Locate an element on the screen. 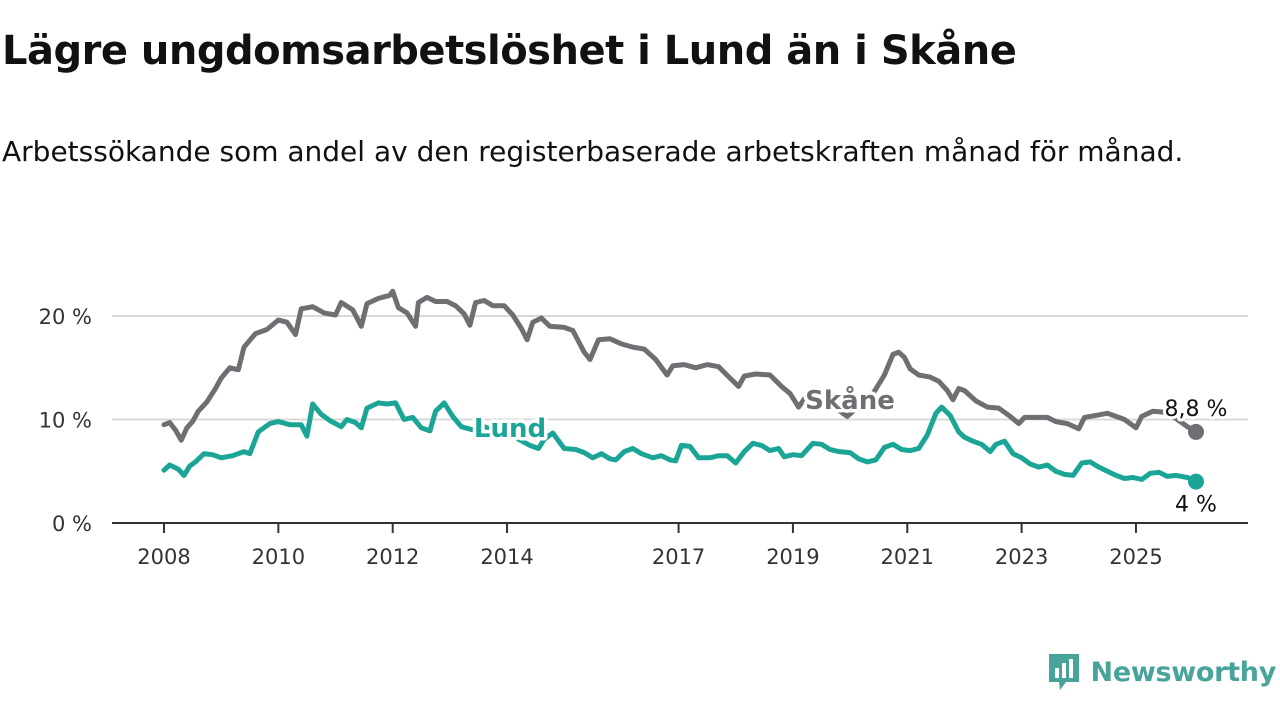 This screenshot has width=1280, height=720. end-value-label-lund: 4 % is located at coordinates (1196, 505).